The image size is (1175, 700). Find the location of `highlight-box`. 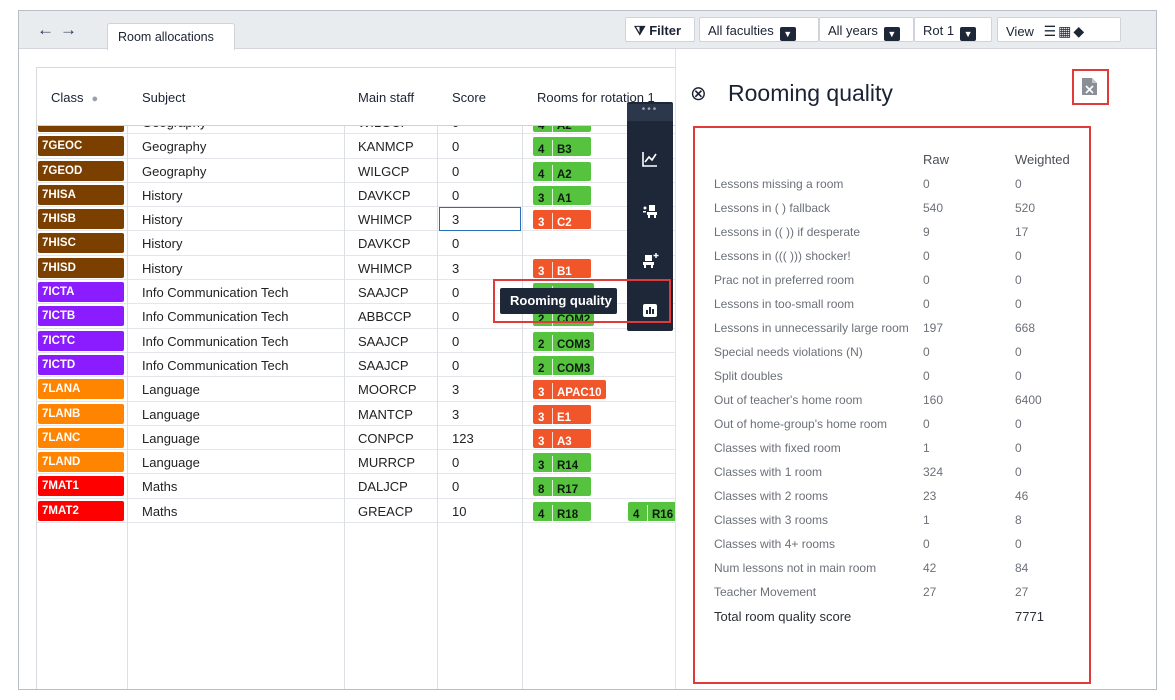

highlight-box is located at coordinates (582, 301).